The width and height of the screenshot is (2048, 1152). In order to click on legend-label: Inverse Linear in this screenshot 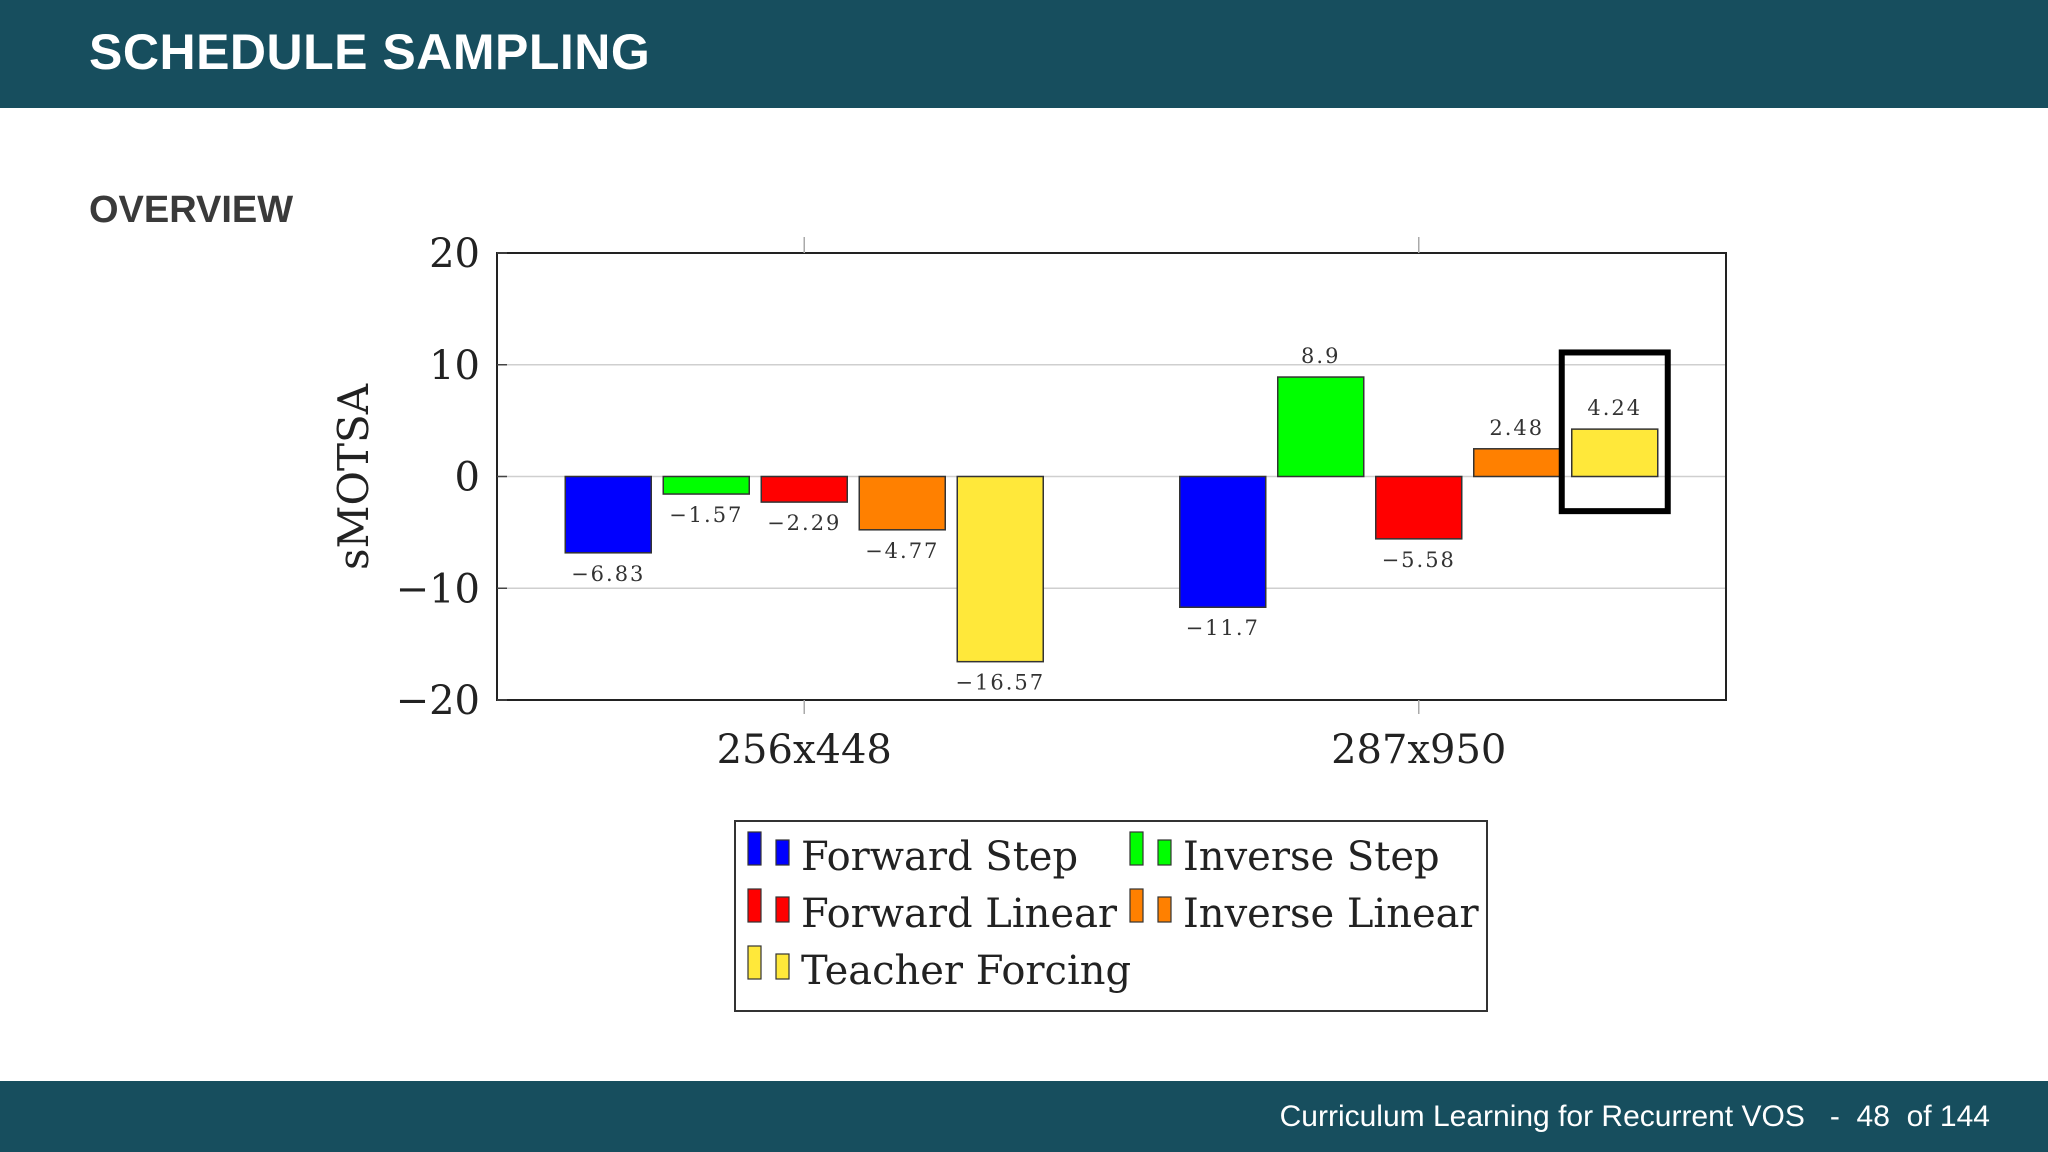, I will do `click(1331, 914)`.